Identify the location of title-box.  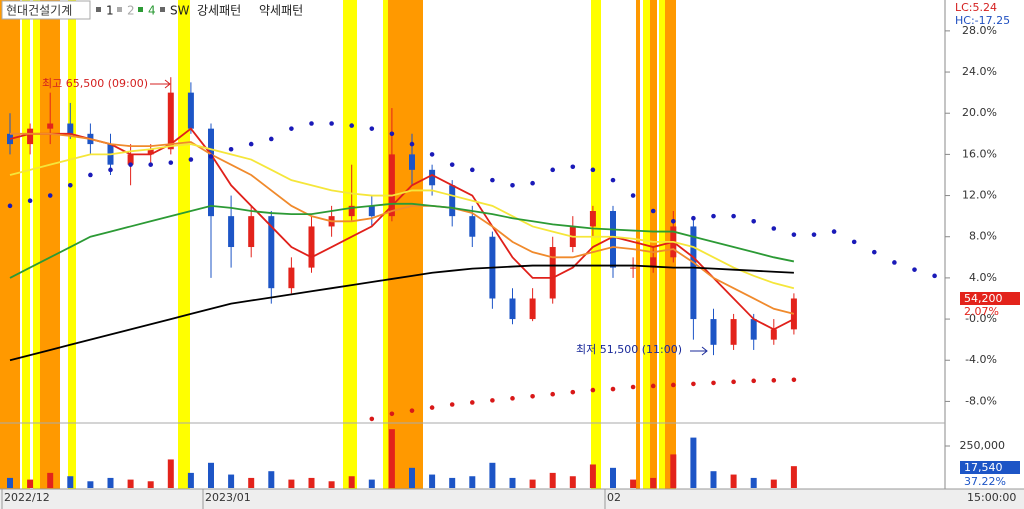
(46, 10).